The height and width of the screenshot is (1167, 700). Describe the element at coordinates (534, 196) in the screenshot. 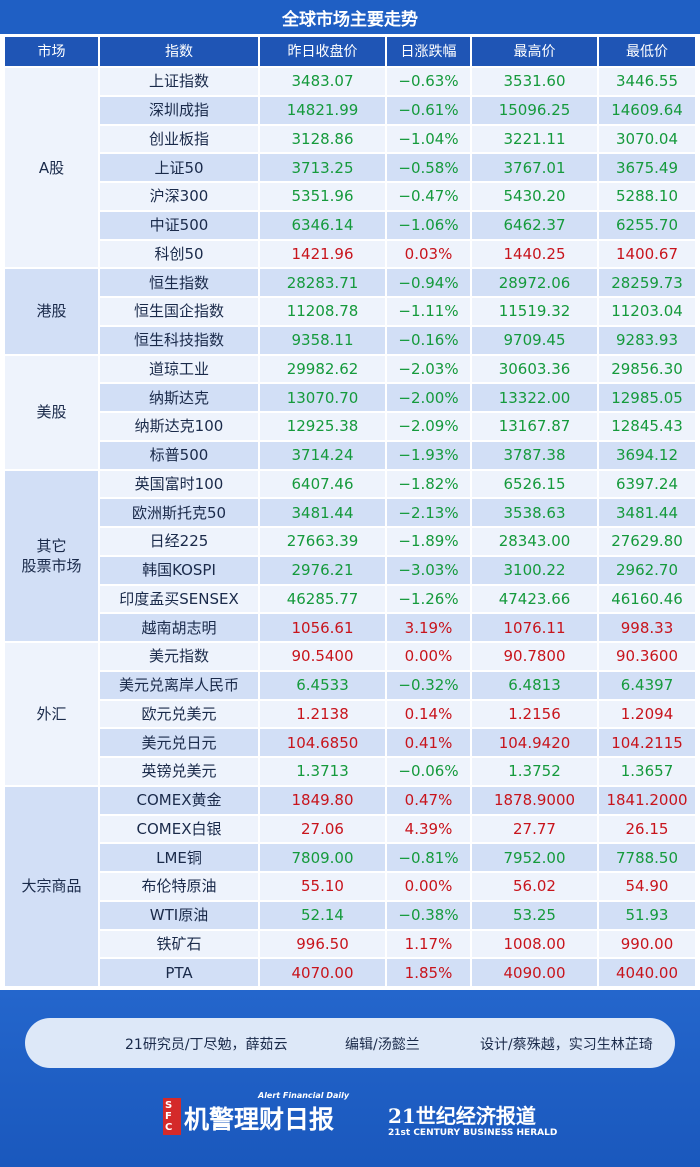

I see `value-cell: 5430.20` at that location.